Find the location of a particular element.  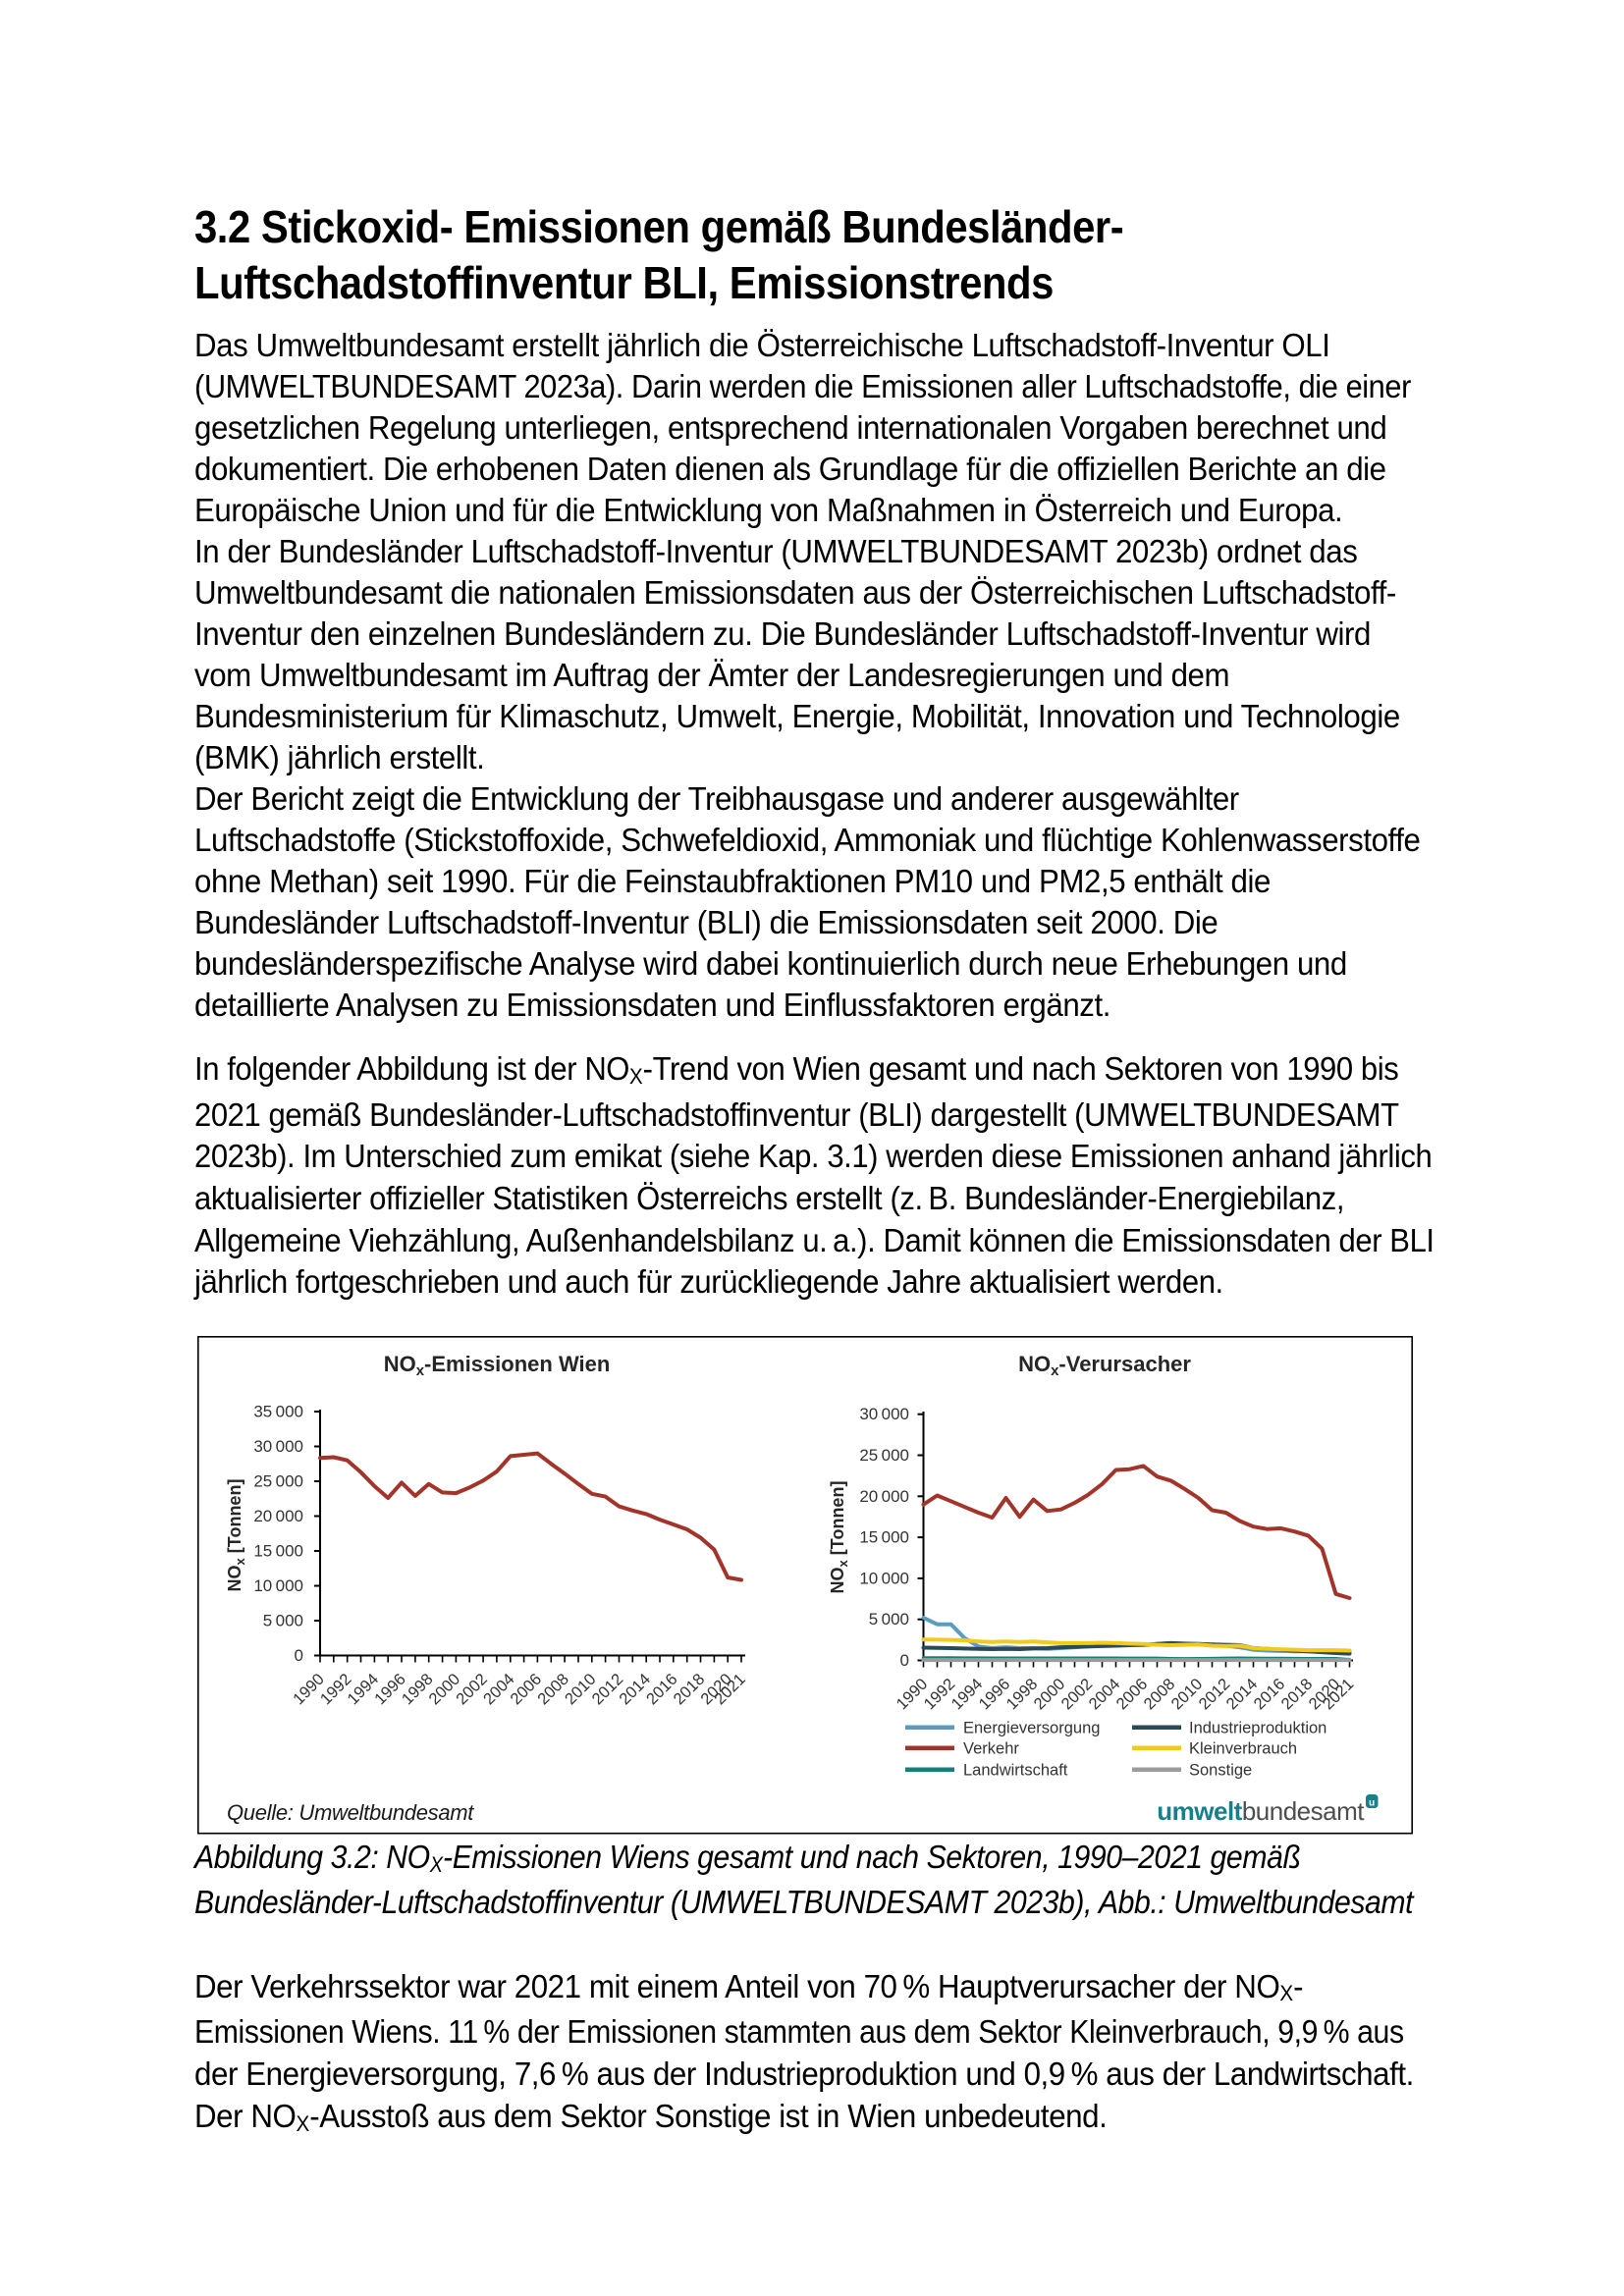

svg-text: 1994 is located at coordinates (967, 1695).